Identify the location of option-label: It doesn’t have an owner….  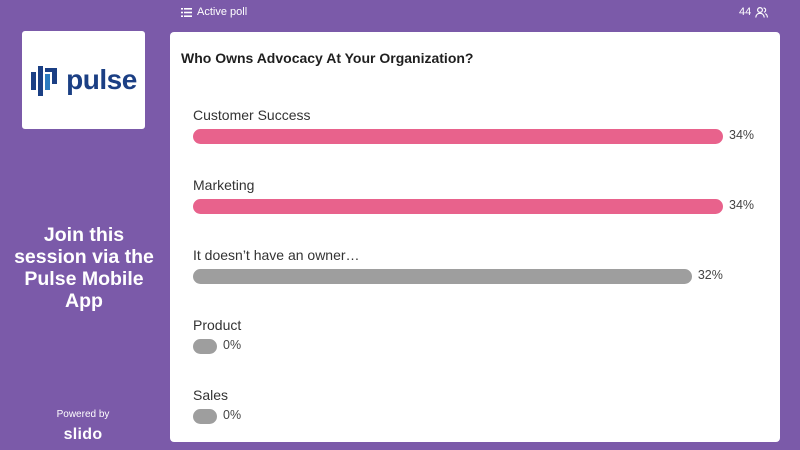
(276, 255).